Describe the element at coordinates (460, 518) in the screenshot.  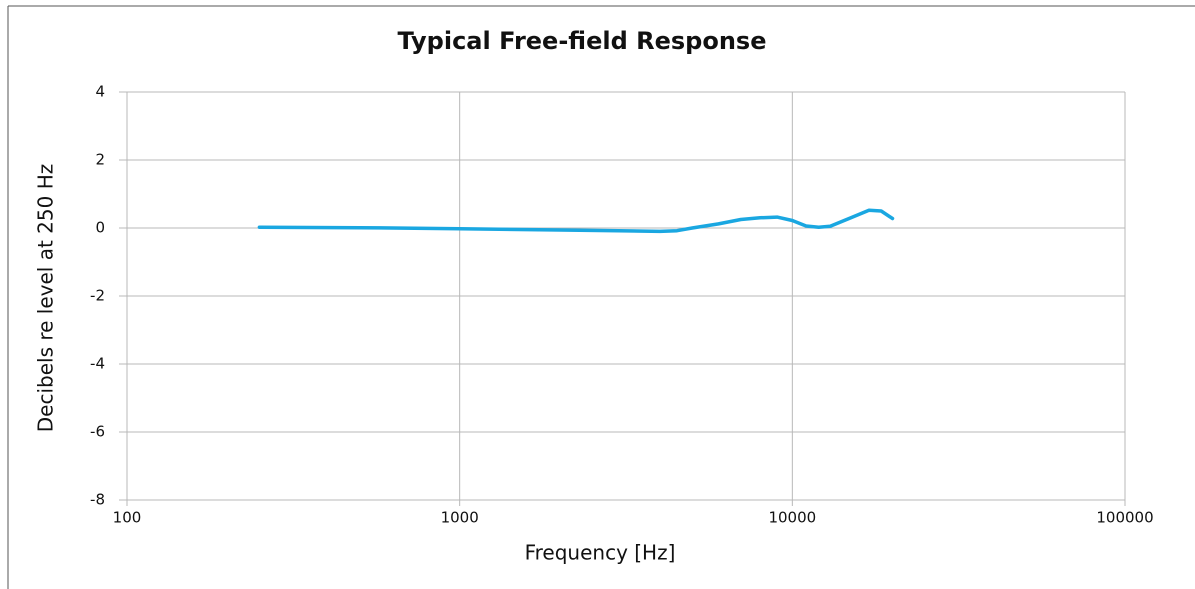
I see `x-tick-label: 1000` at that location.